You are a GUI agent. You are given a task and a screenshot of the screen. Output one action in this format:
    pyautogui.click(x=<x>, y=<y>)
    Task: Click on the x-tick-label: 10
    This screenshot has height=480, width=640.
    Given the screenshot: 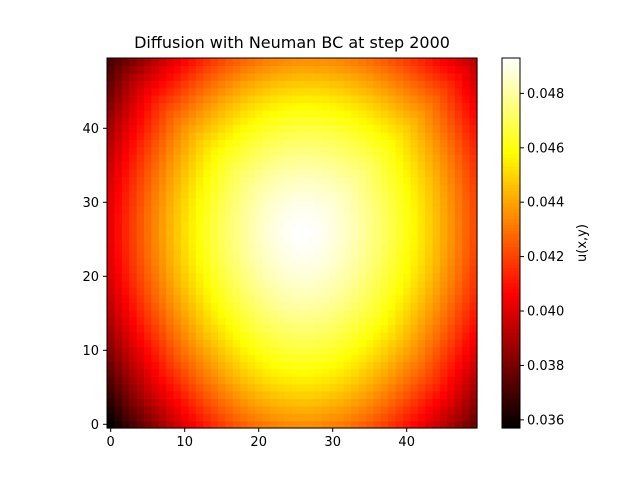 What is the action you would take?
    pyautogui.click(x=184, y=442)
    